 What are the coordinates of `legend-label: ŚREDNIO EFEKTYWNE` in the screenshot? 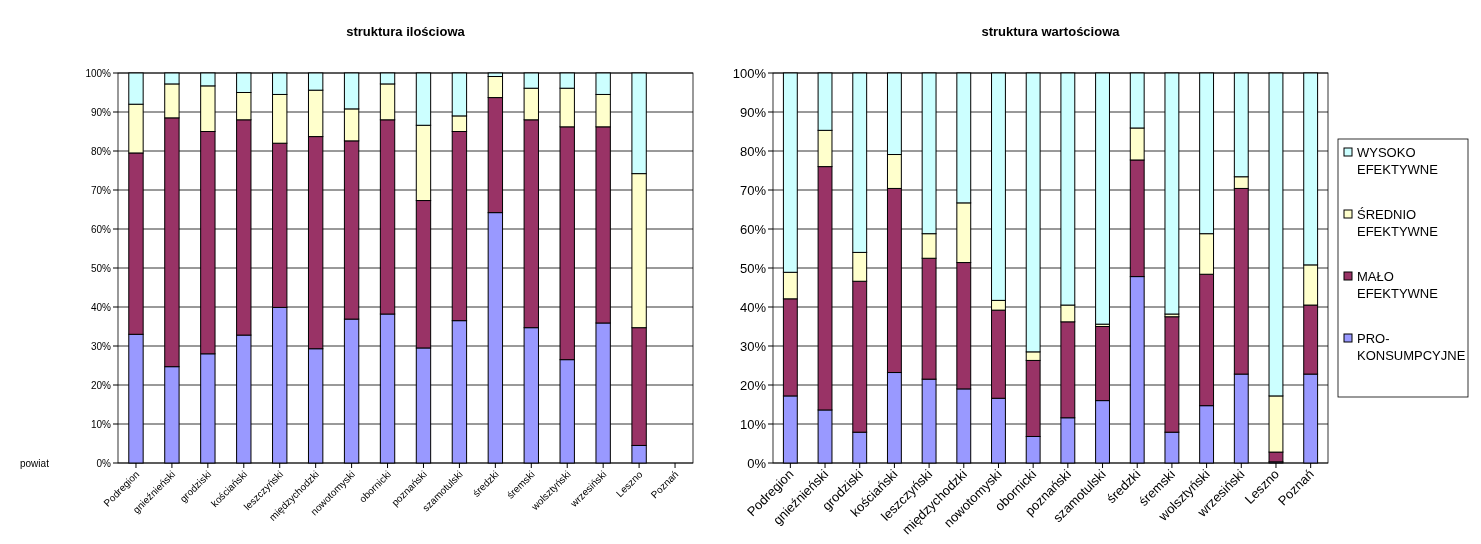 It's located at (1398, 223).